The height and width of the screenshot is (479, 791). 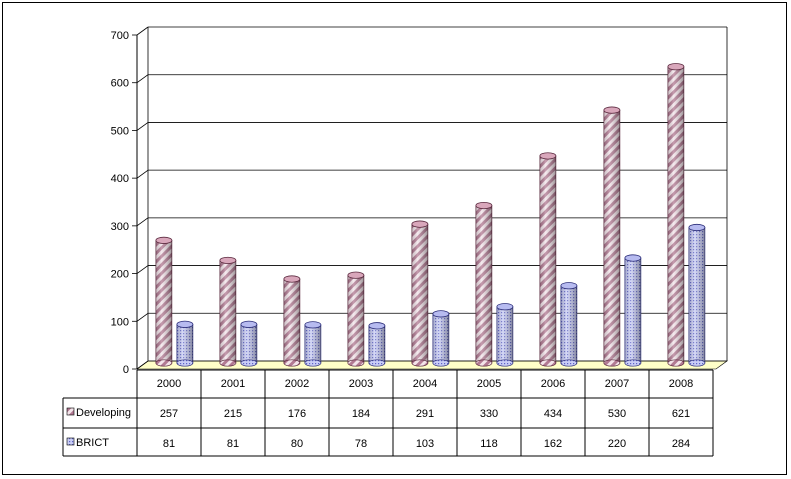 I want to click on bar-developing-2008, so click(x=676, y=215).